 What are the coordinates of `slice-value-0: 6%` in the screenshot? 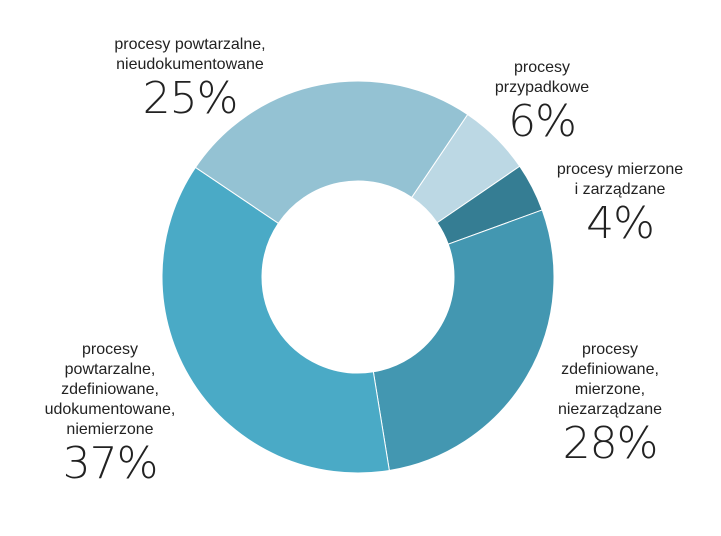 It's located at (542, 121).